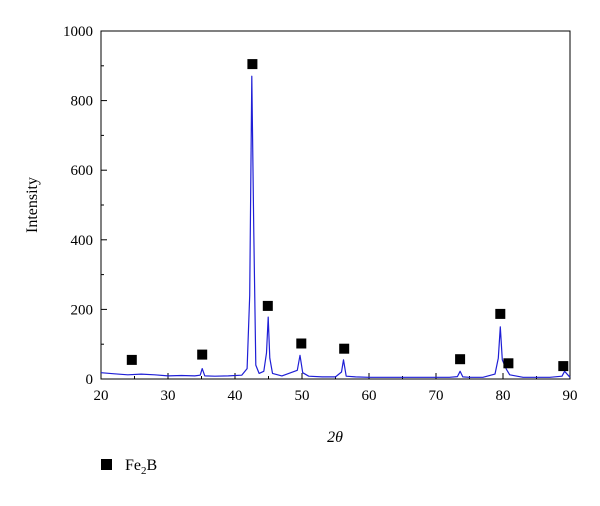 The width and height of the screenshot is (600, 506). Describe the element at coordinates (82, 171) in the screenshot. I see `y-tick-label: 600` at that location.